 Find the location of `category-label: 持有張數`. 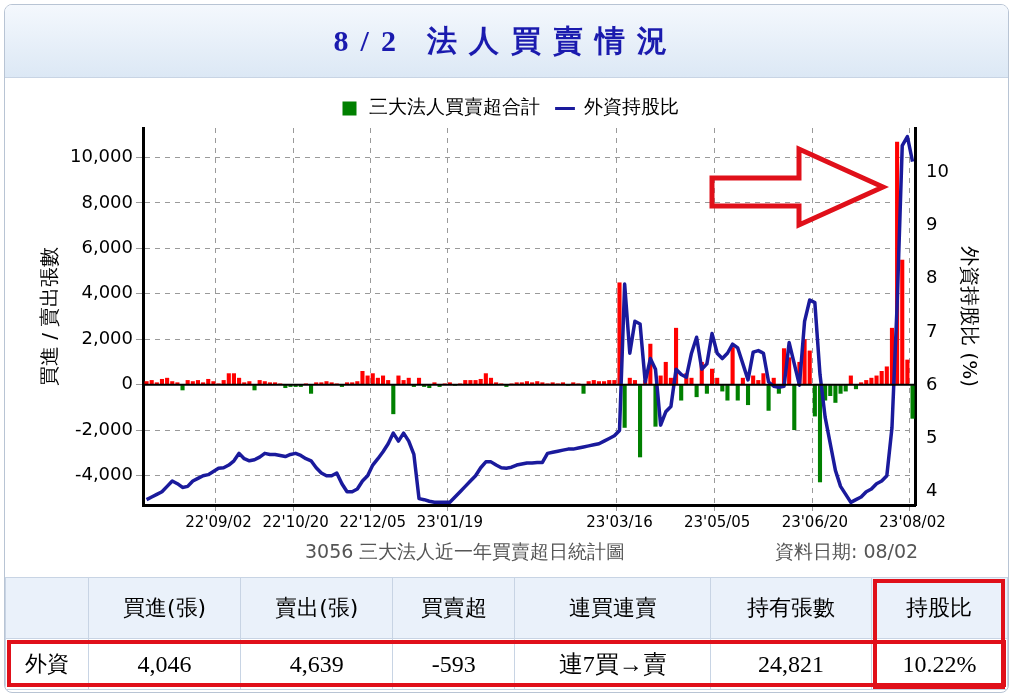

category-label: 持有張數 is located at coordinates (791, 608).